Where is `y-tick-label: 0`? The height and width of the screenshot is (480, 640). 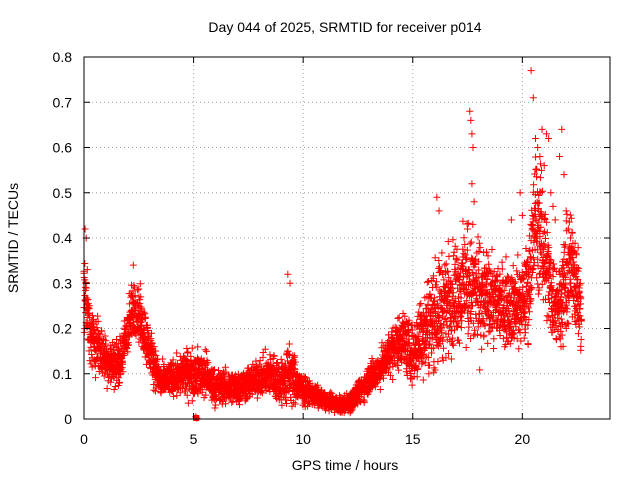
y-tick-label: 0 is located at coordinates (68, 419).